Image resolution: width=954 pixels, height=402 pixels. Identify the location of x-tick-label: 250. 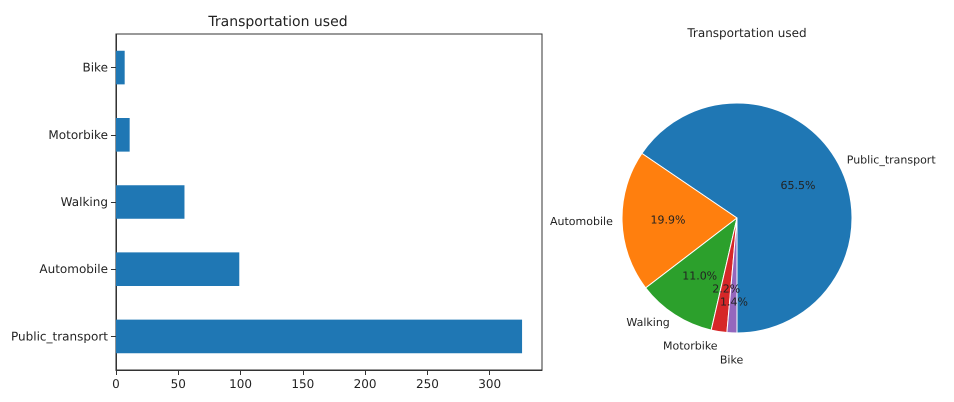
(427, 384).